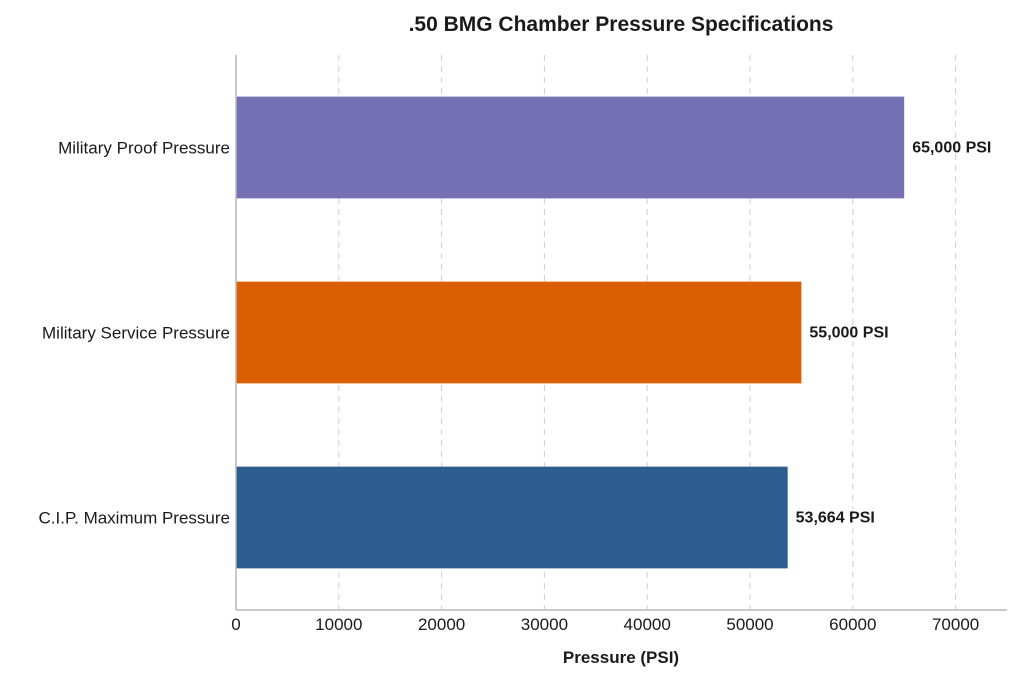  I want to click on x-tick-label: 20000, so click(441, 624).